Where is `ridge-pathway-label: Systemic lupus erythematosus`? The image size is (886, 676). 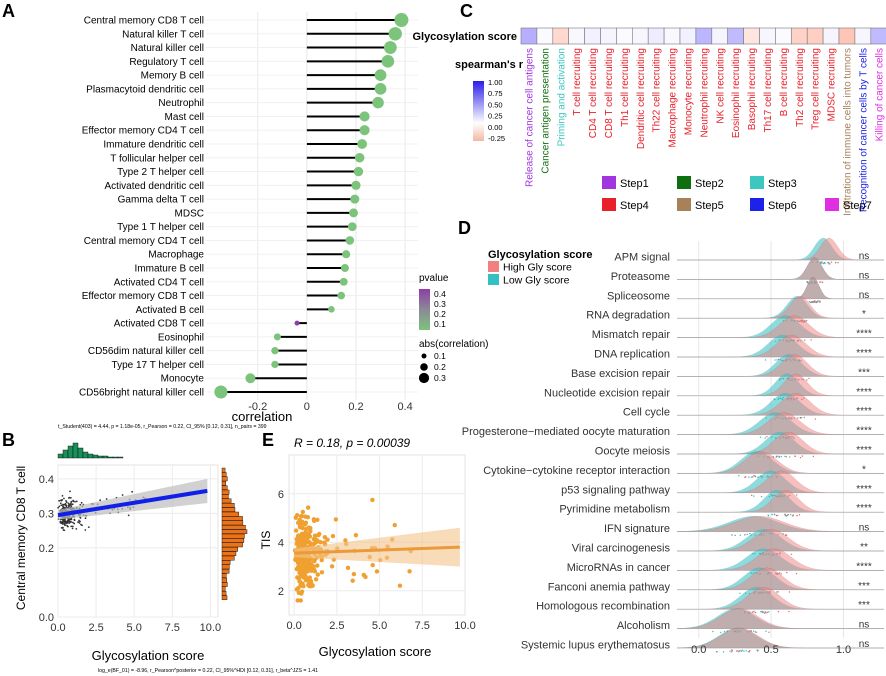 ridge-pathway-label: Systemic lupus erythematosus is located at coordinates (596, 646).